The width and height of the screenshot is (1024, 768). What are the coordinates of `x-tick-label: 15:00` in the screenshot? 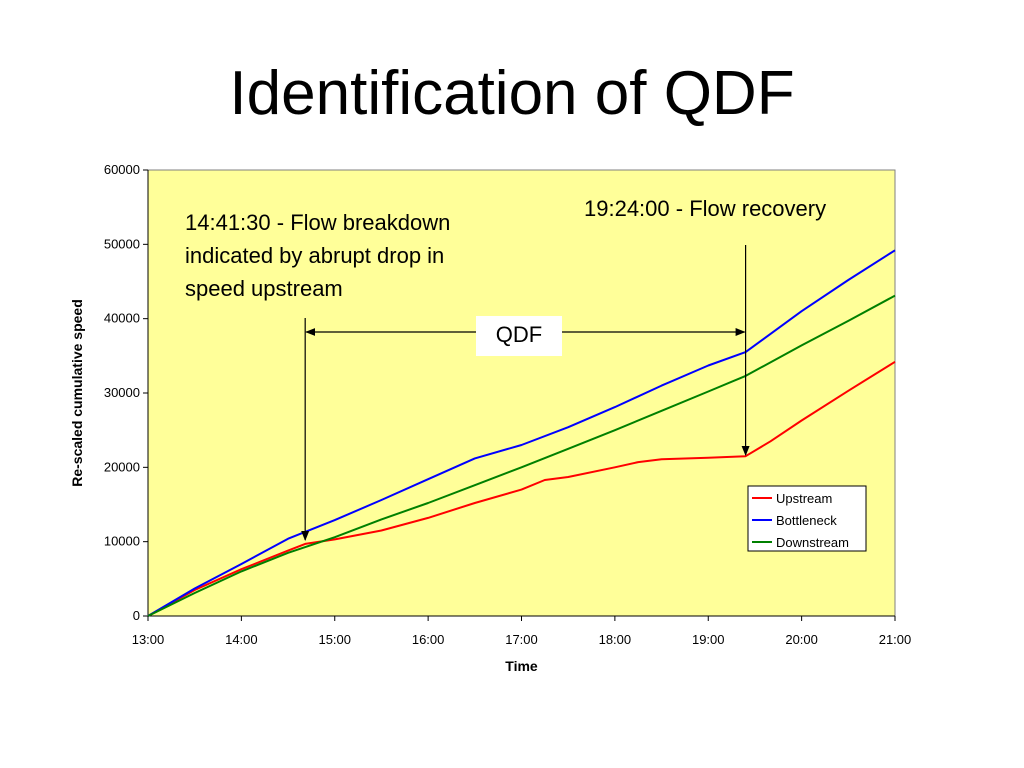 It's located at (334, 639).